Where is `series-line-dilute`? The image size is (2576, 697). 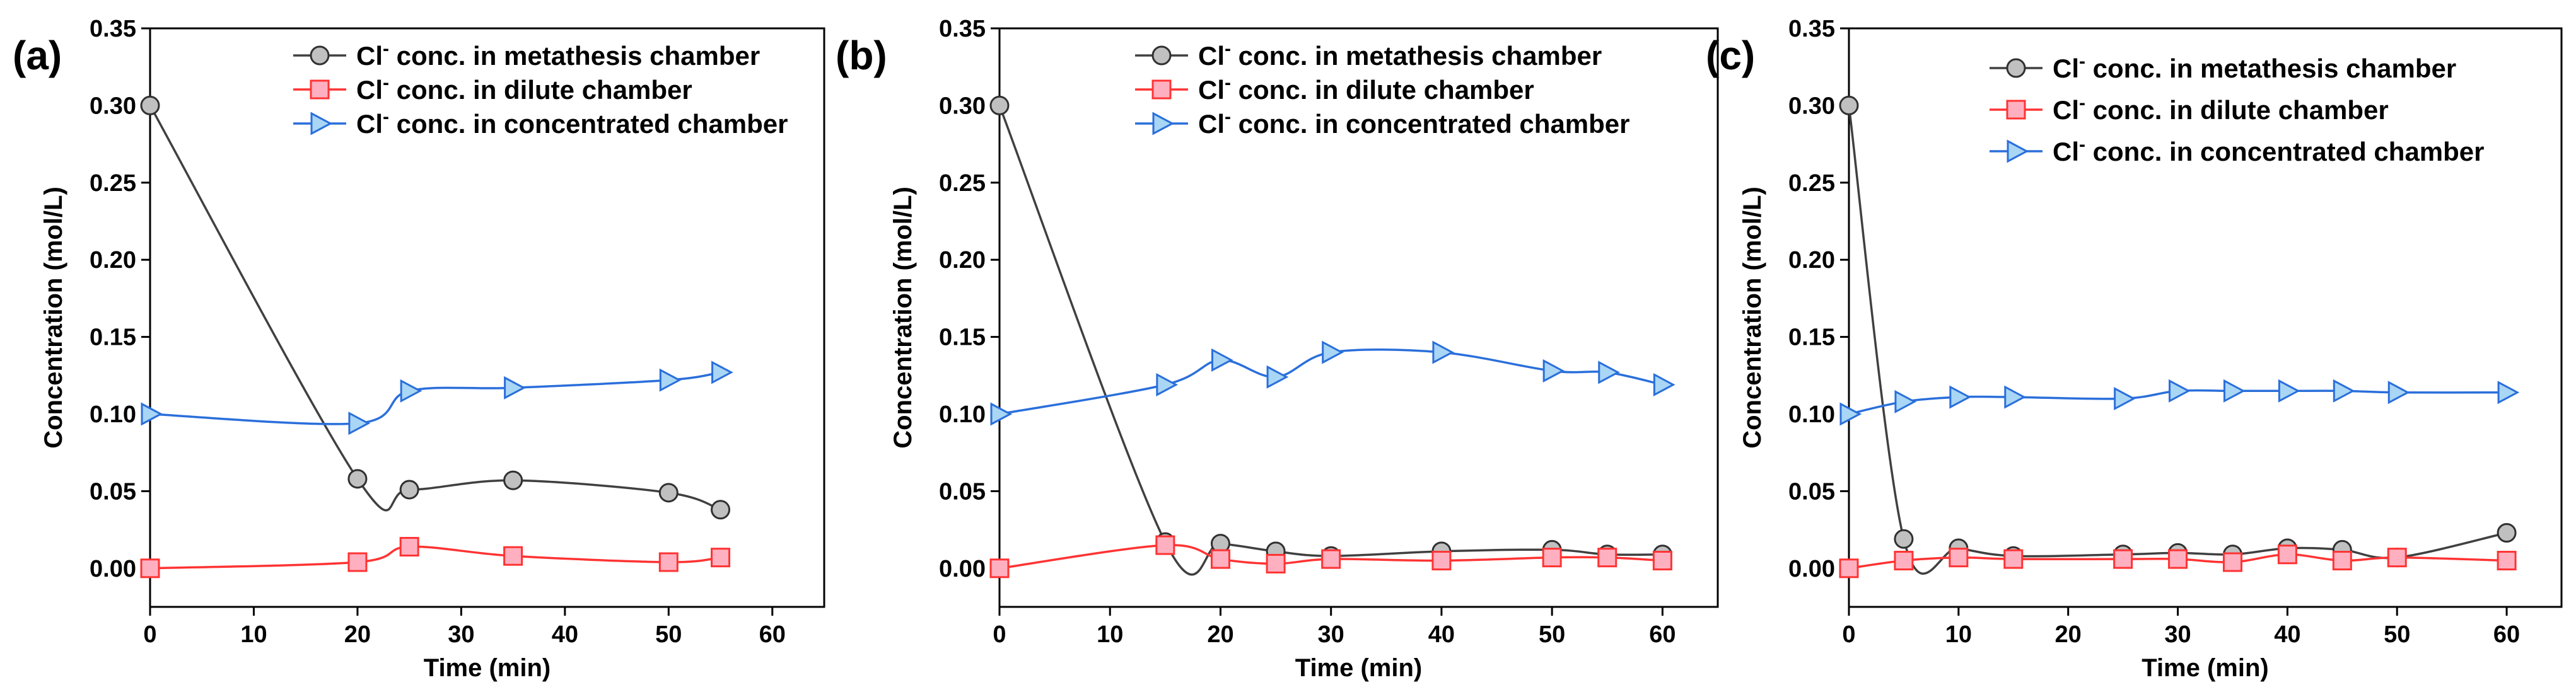 series-line-dilute is located at coordinates (435, 557).